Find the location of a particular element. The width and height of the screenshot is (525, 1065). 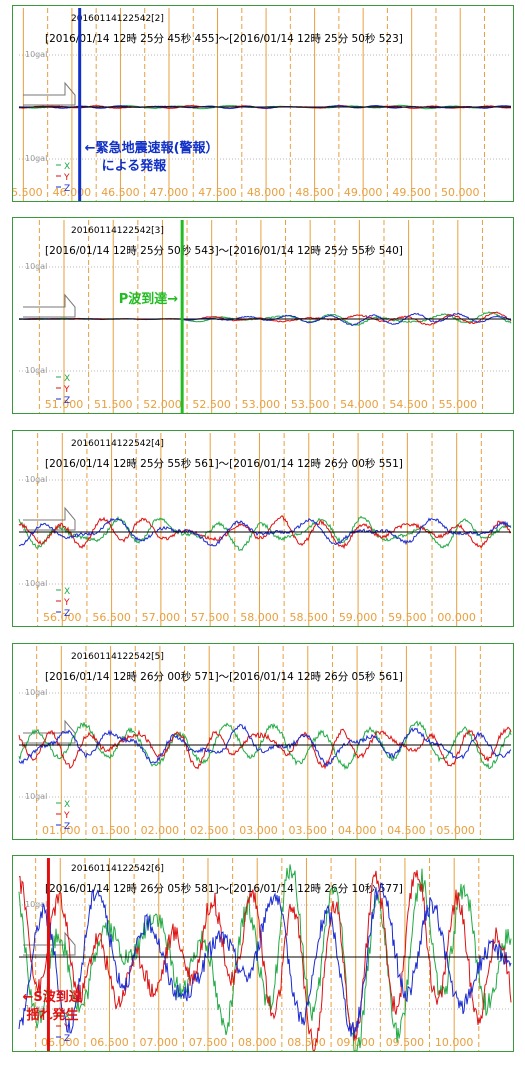

tick-label: 04.500 is located at coordinates (406, 830).